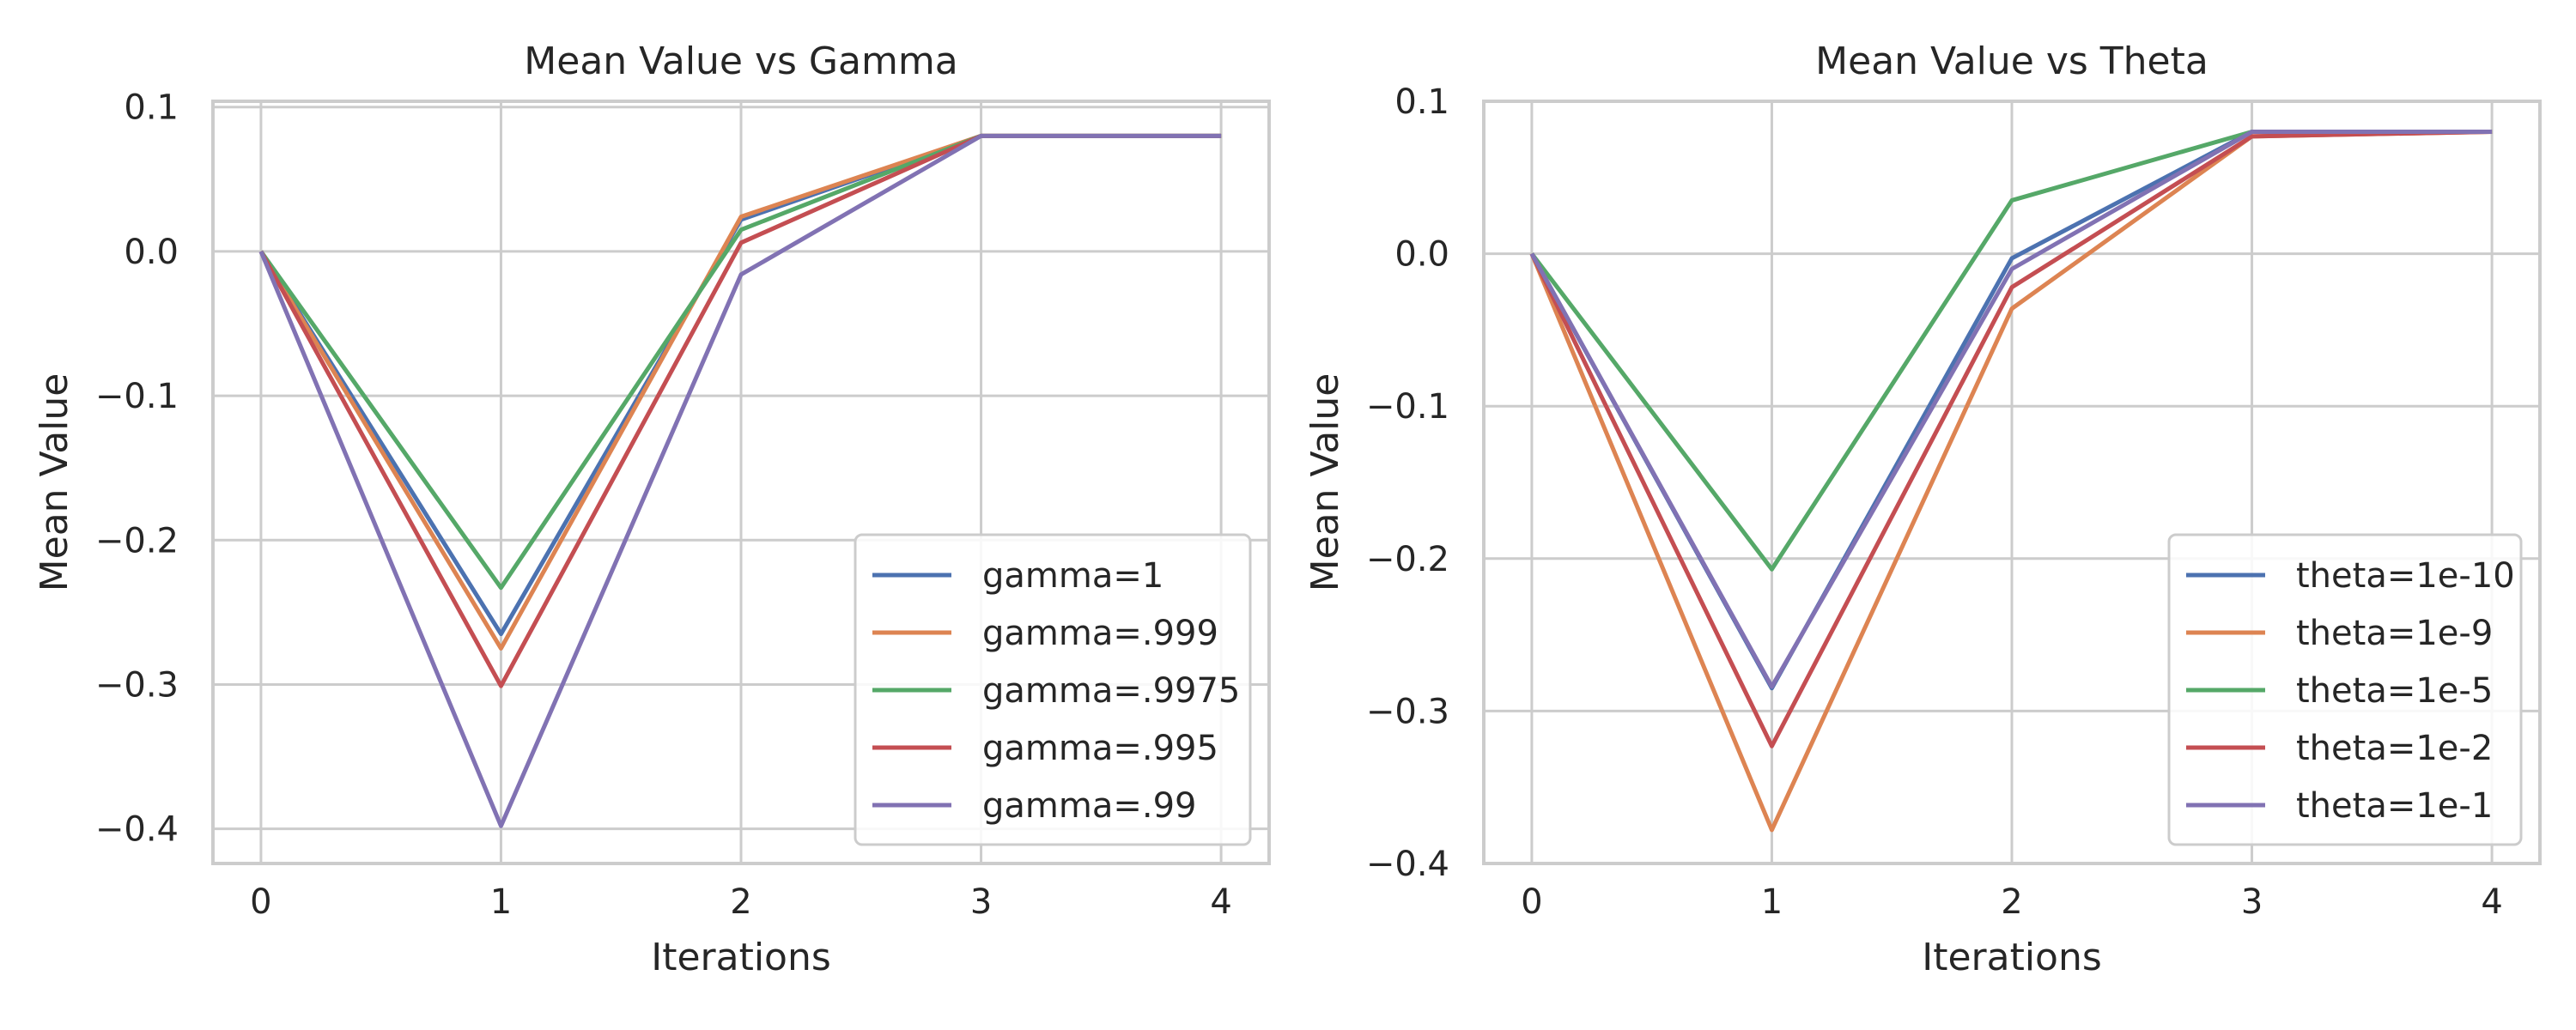 Image resolution: width=2576 pixels, height=1030 pixels. Describe the element at coordinates (740, 61) in the screenshot. I see `chart-title: Mean Value vs Gamma` at that location.